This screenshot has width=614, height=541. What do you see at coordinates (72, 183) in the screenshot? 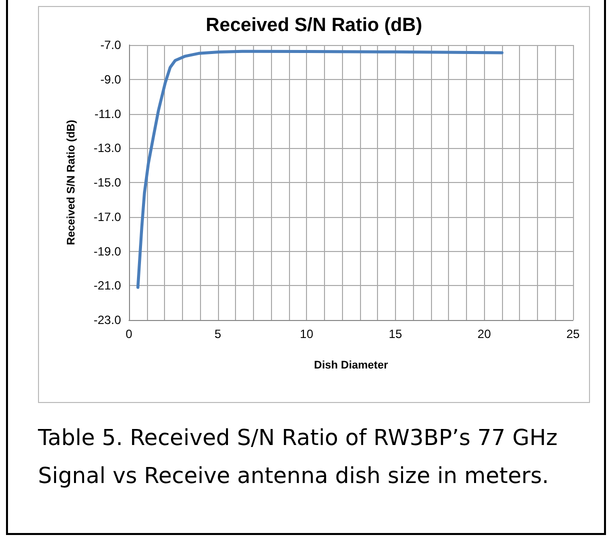
I see `y-axis-title: Received S/N Ratio (dB)` at bounding box center [72, 183].